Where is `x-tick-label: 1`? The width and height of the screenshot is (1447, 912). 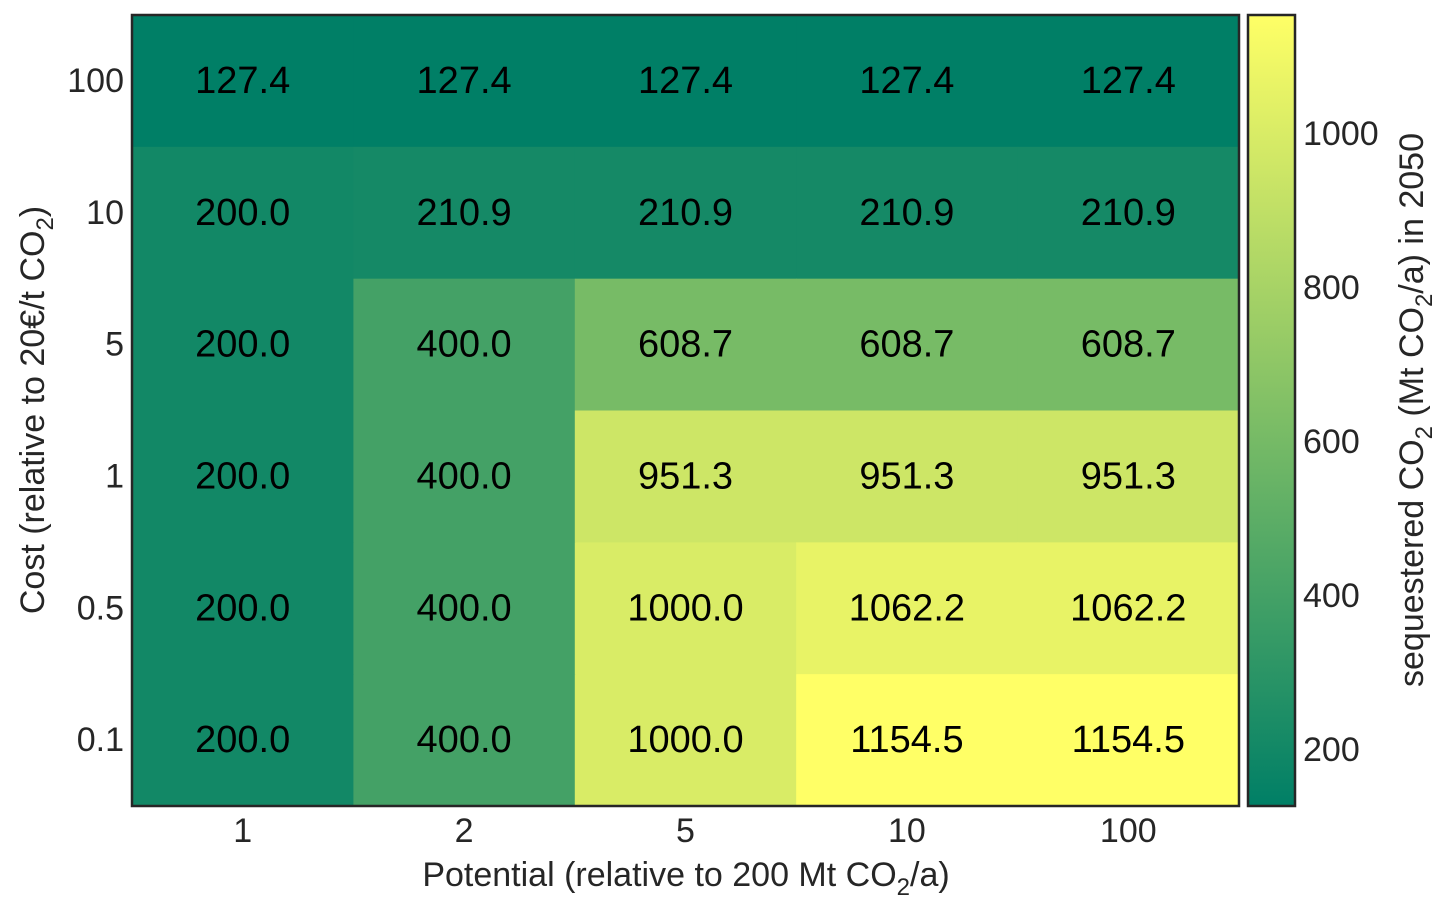
x-tick-label: 1 is located at coordinates (242, 831).